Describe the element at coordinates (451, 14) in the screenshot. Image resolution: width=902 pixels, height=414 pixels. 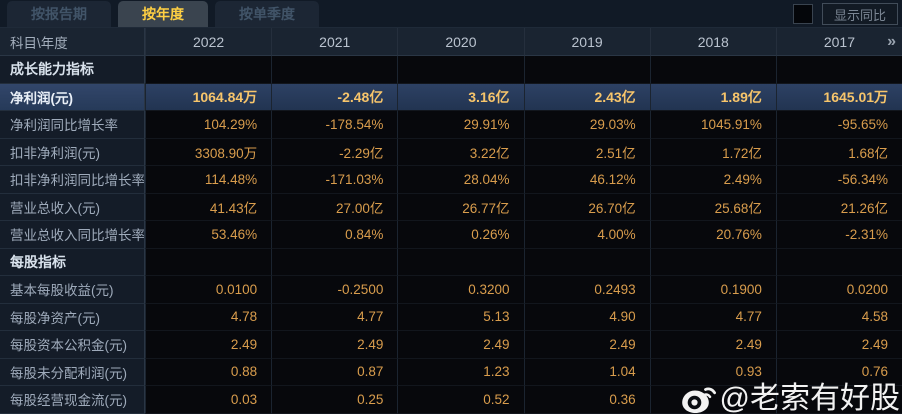
I see `tab-bar: 按报告期 按年度 按单季度 显示同比` at that location.